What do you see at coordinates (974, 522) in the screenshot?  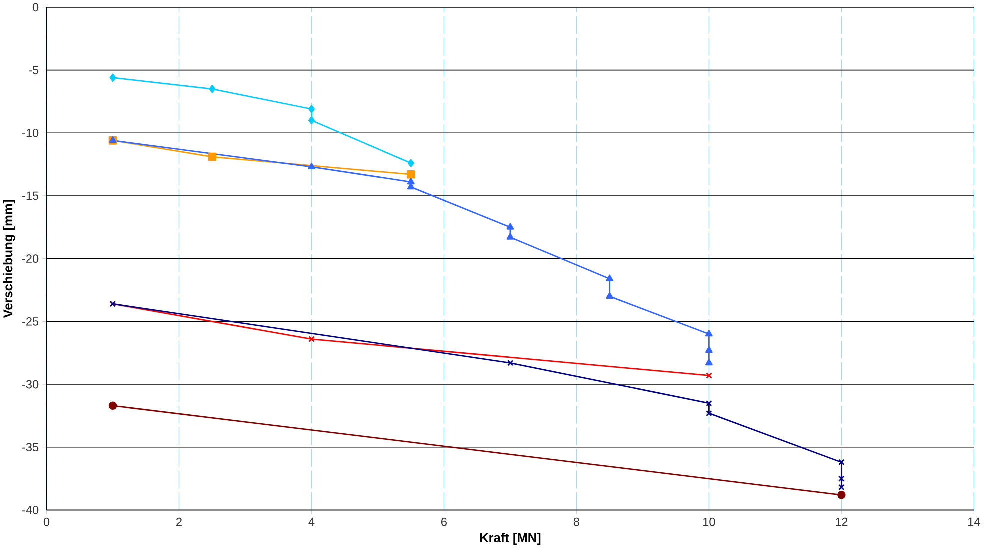 I see `x-tick-label: 14` at bounding box center [974, 522].